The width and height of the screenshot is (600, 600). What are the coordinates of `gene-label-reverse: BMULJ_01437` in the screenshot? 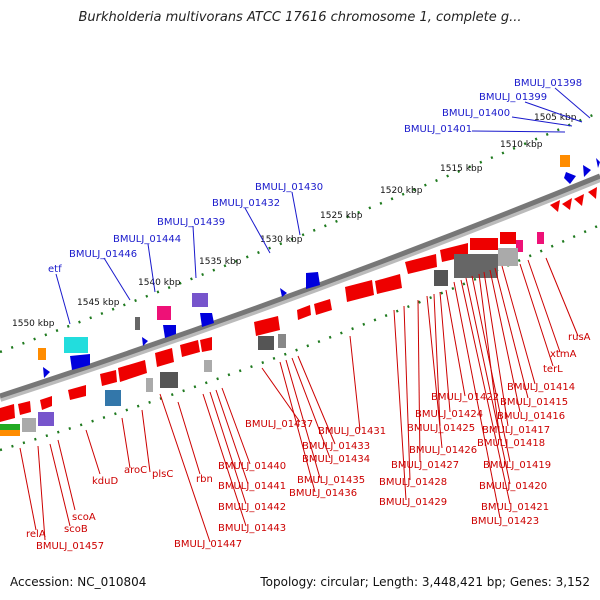 It's located at (279, 424).